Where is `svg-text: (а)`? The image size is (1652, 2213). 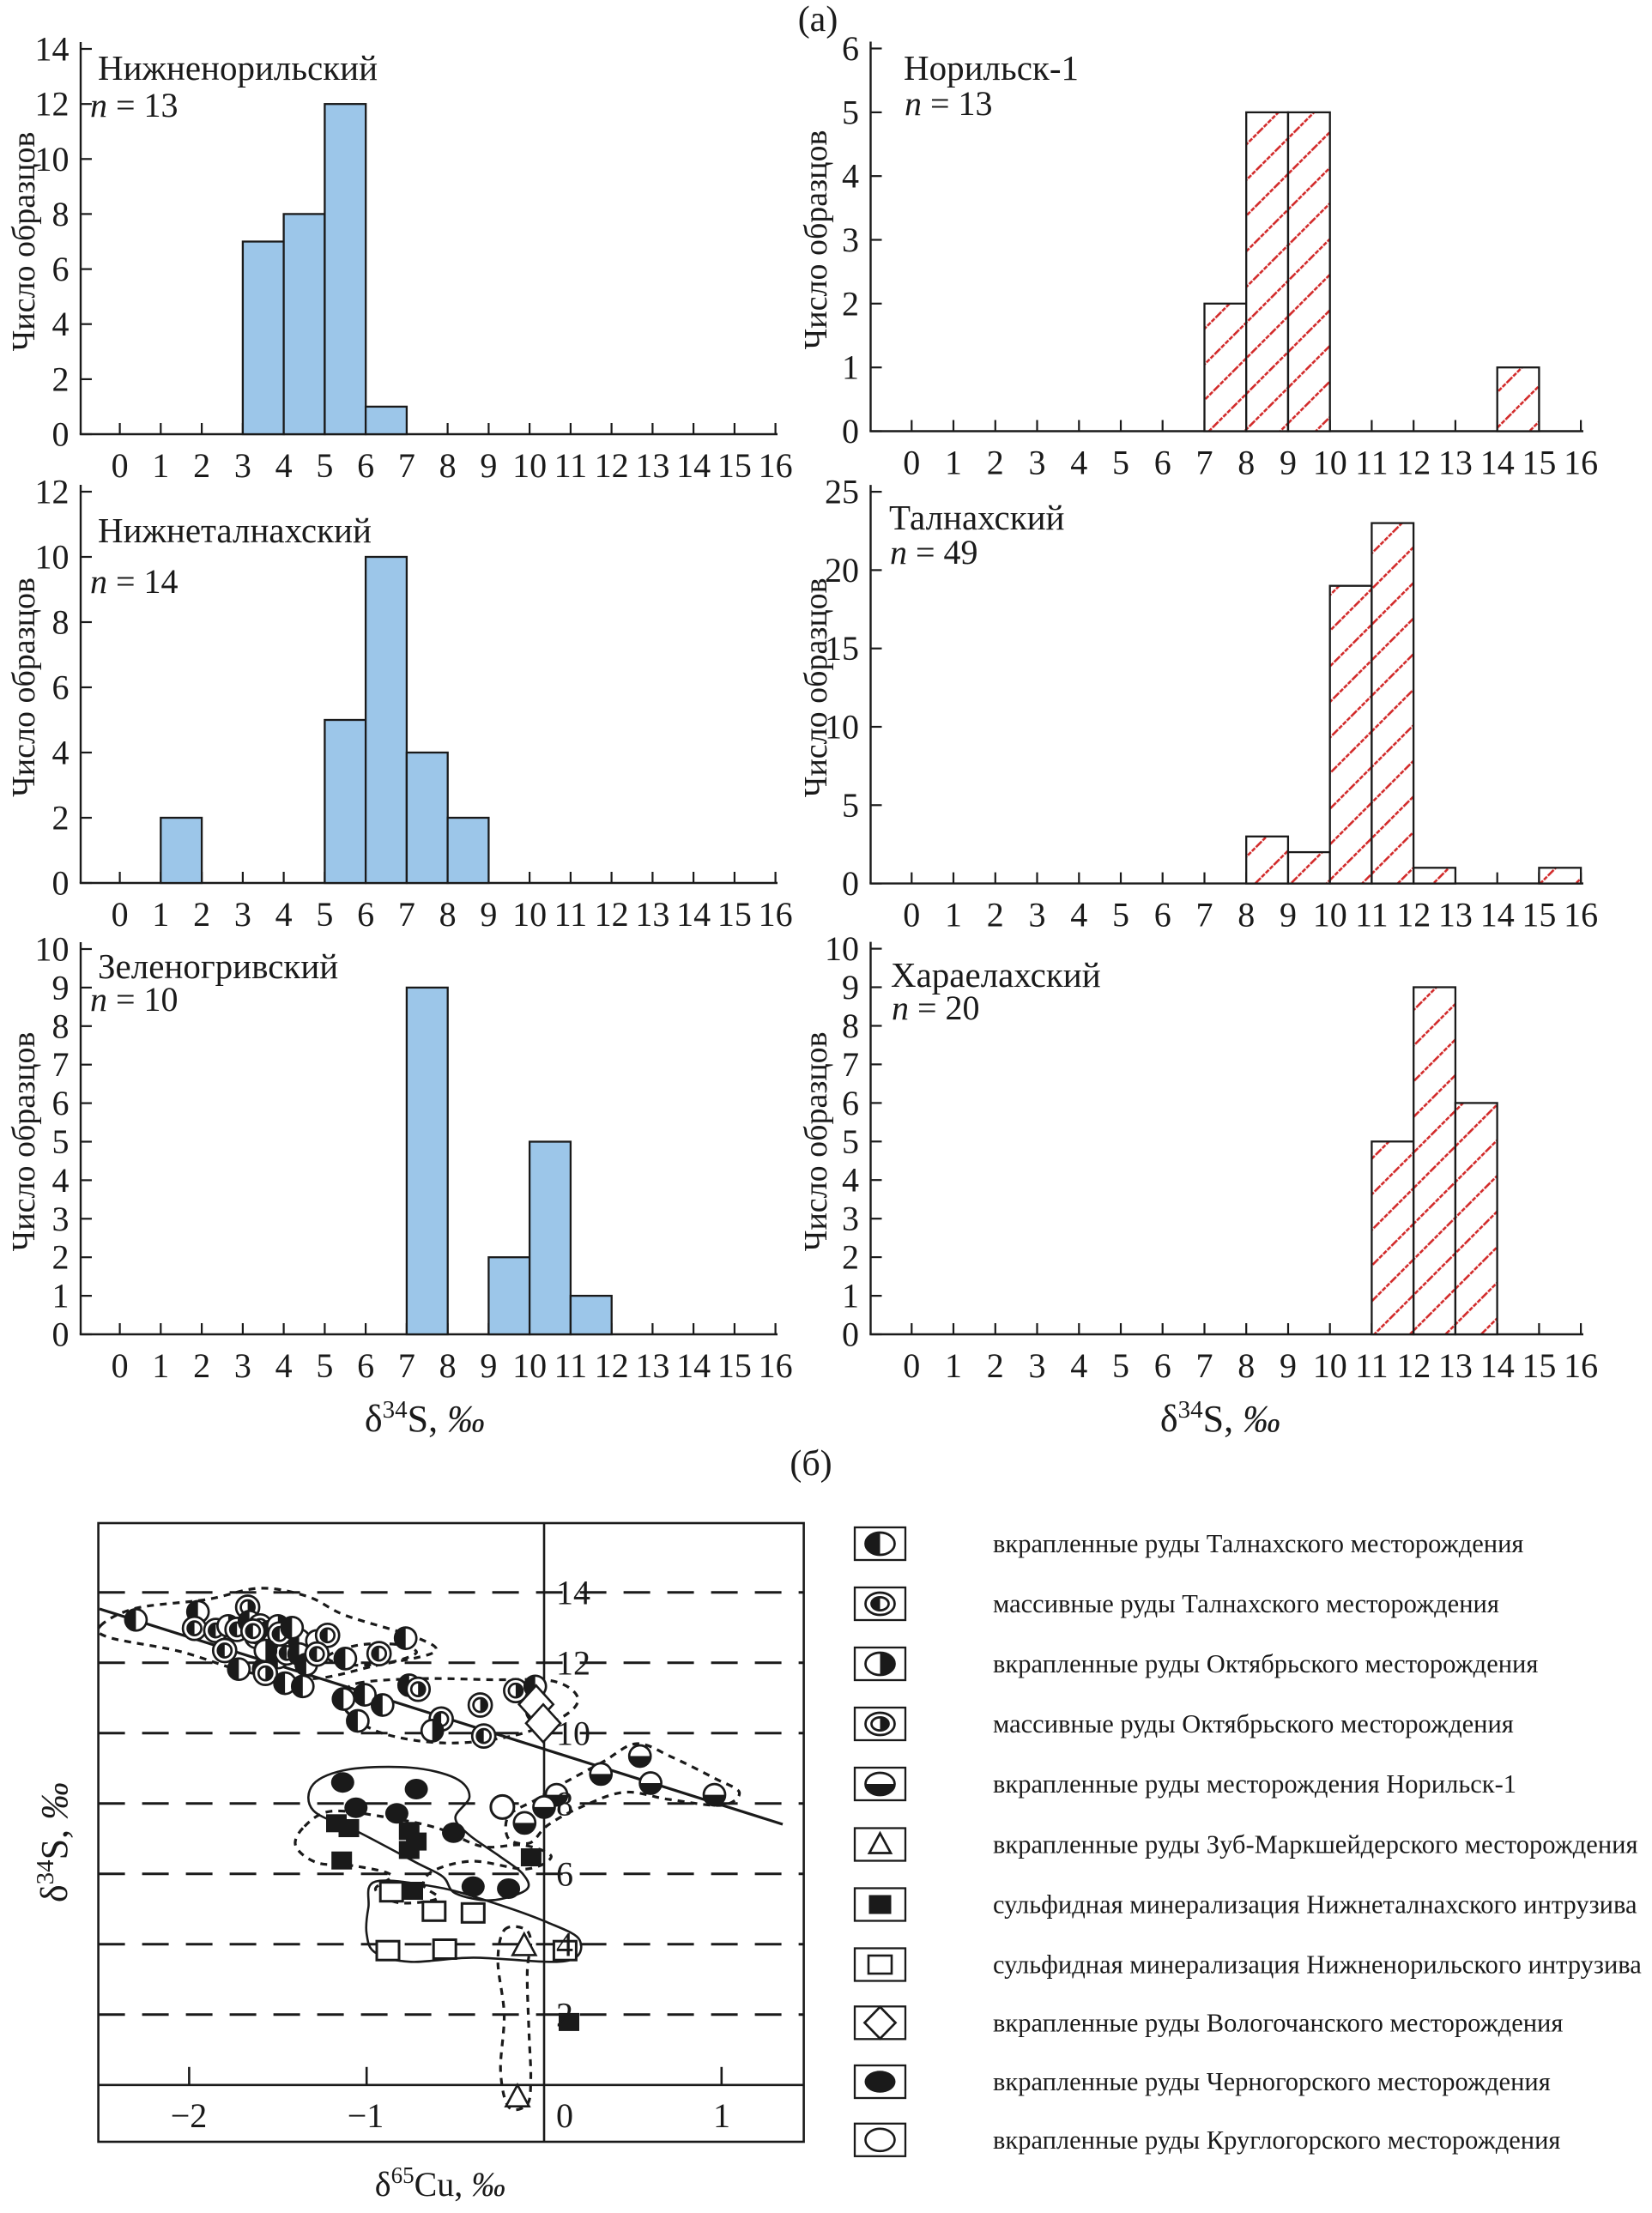 svg-text: (а) is located at coordinates (818, 19).